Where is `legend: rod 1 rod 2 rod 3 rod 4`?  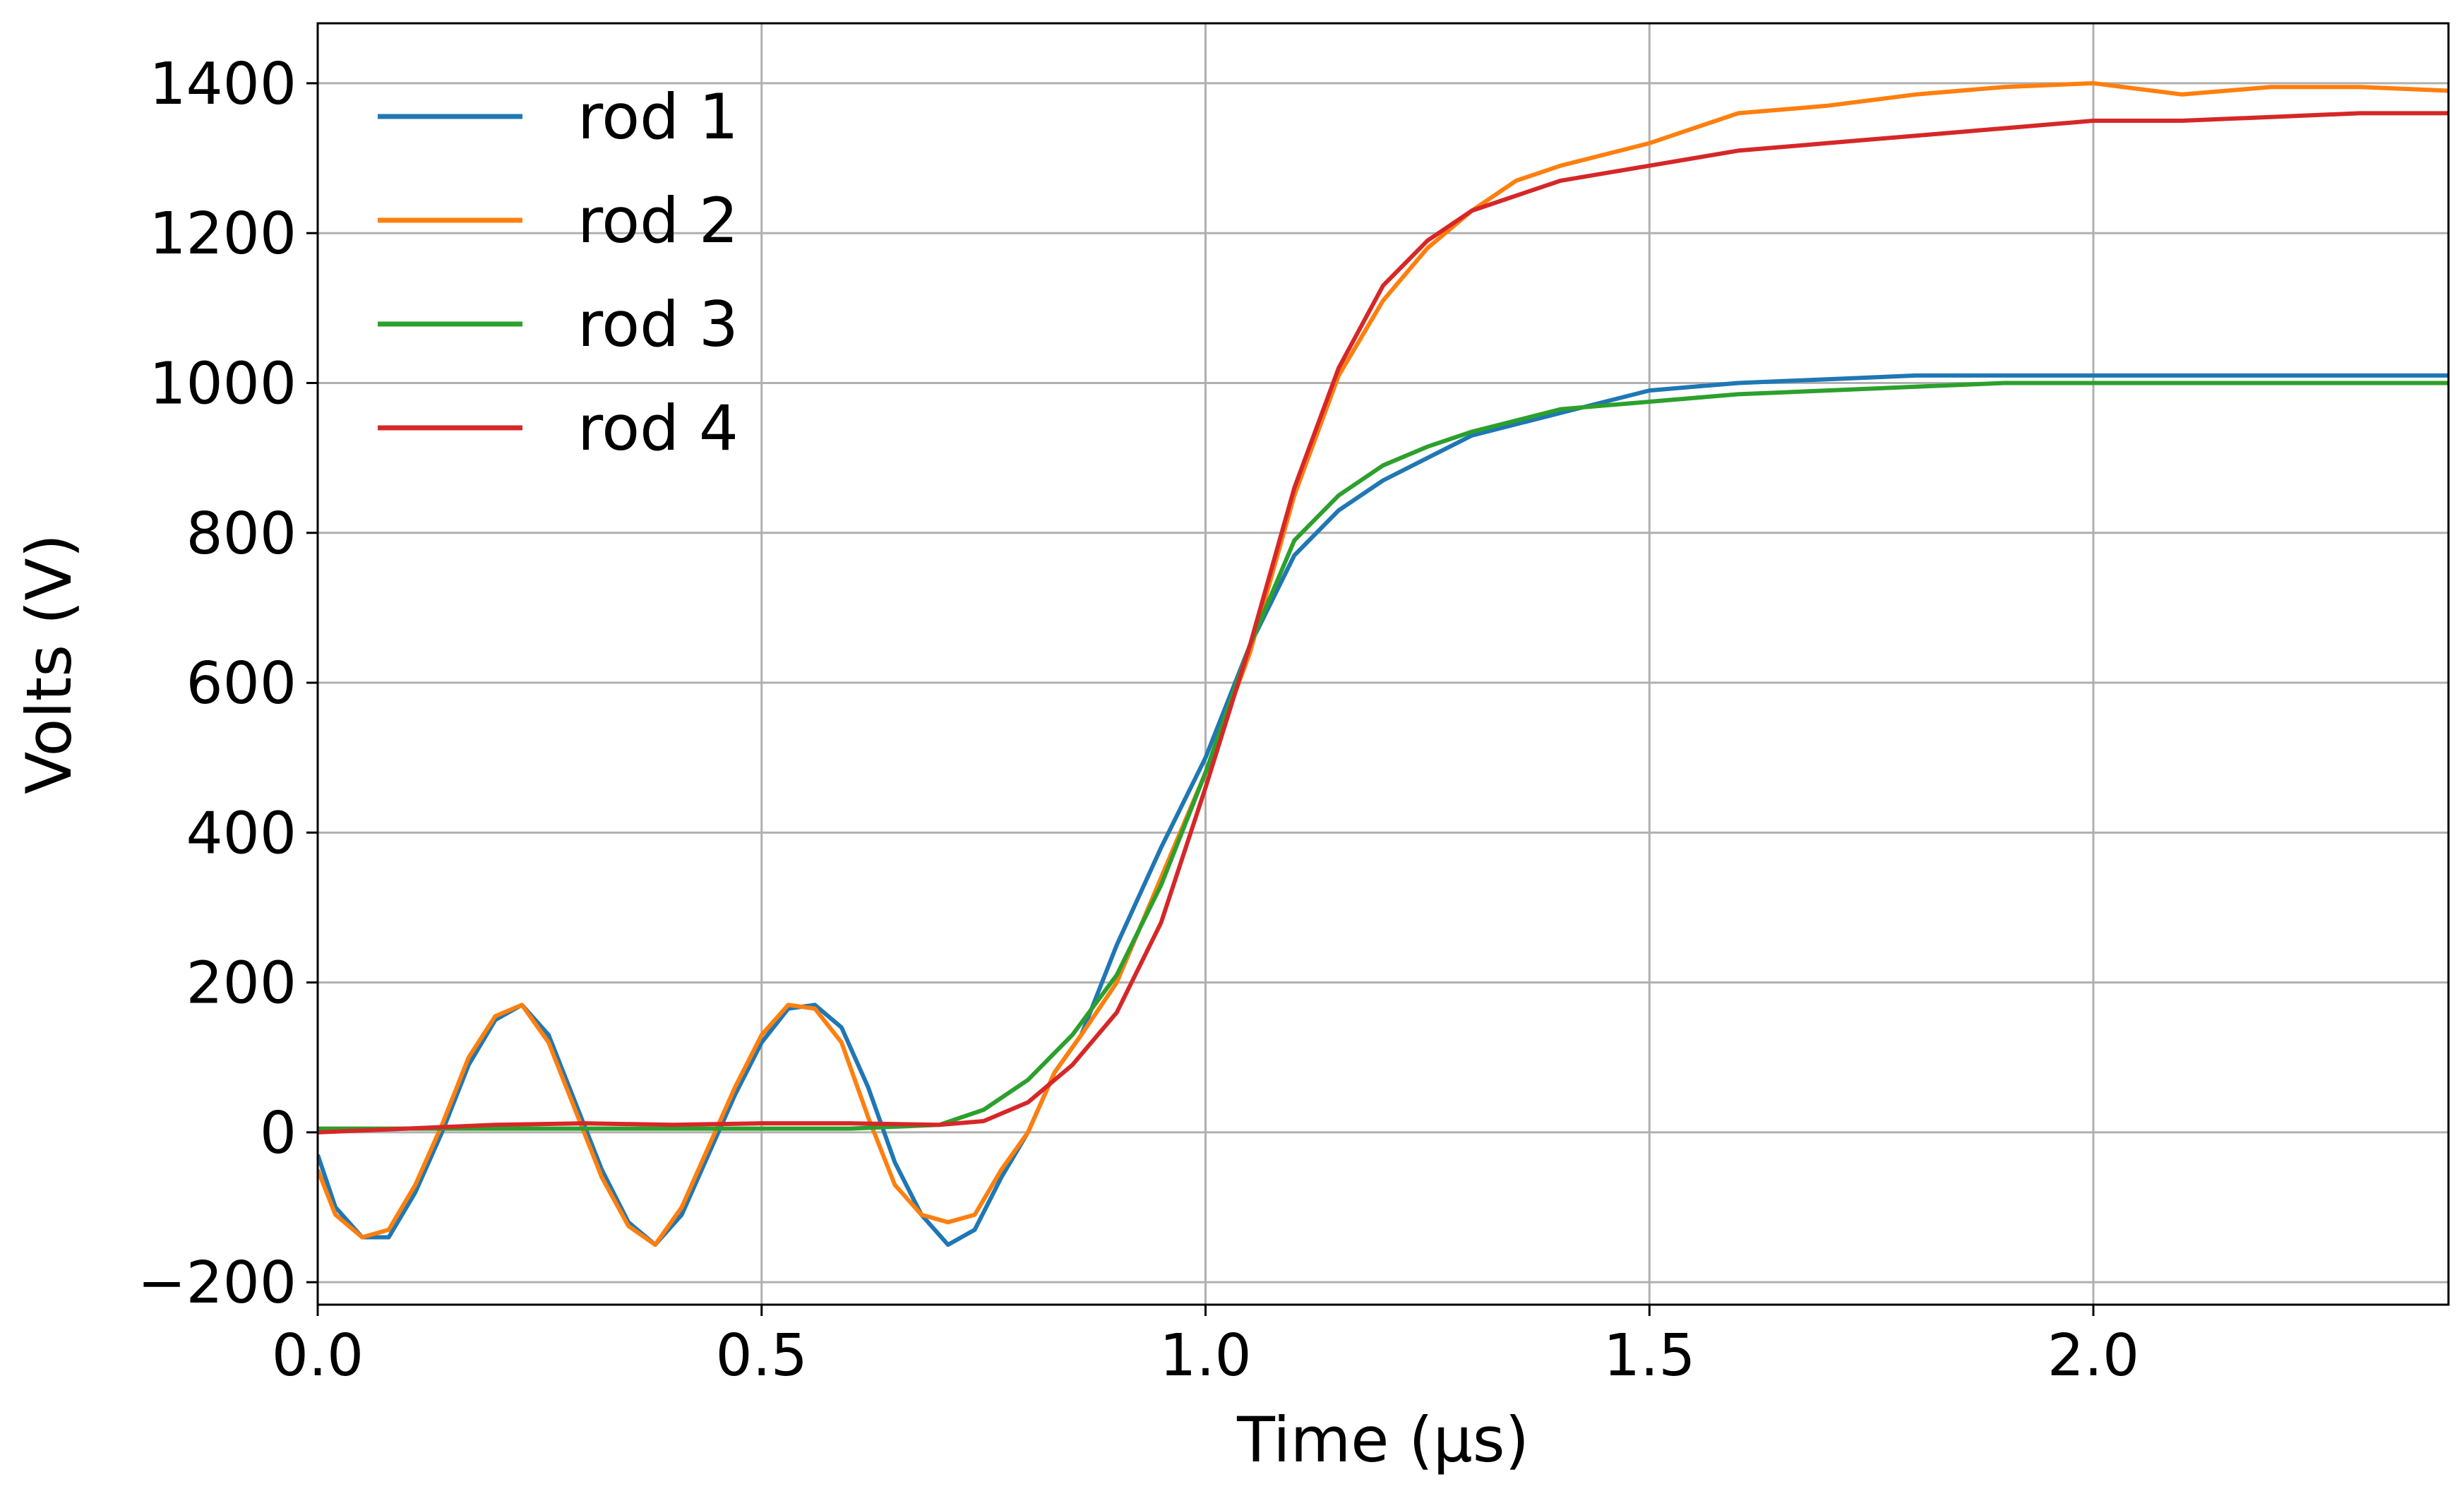
legend: rod 1 rod 2 rod 3 rod 4 is located at coordinates (558, 272).